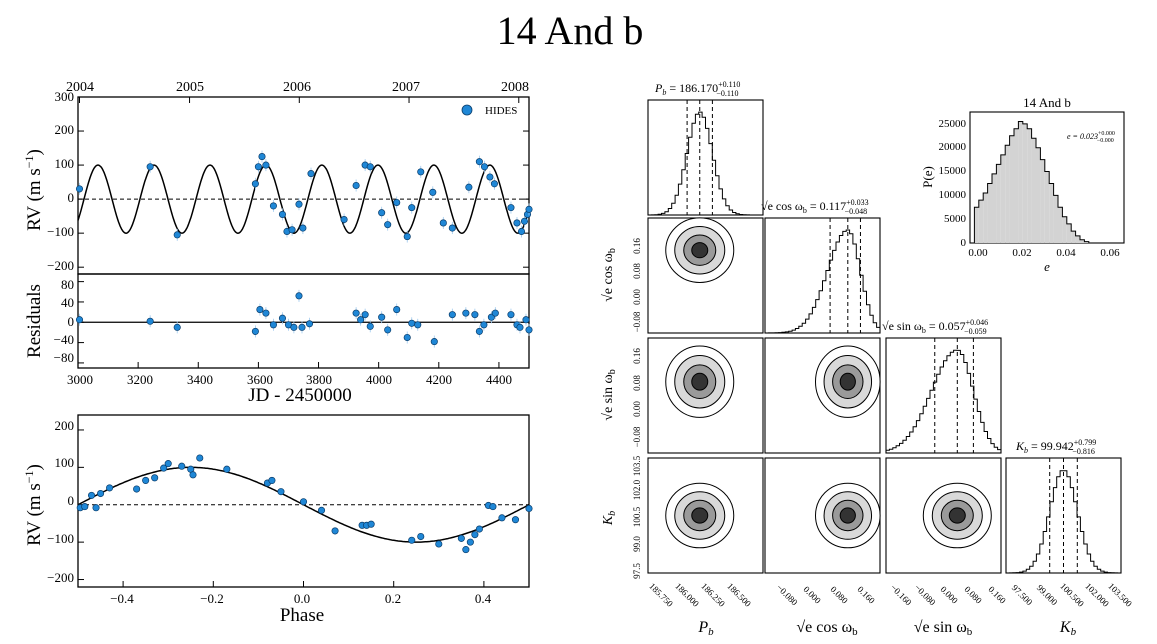  I want to click on rv-phase-x-label: Phase, so click(302, 615).